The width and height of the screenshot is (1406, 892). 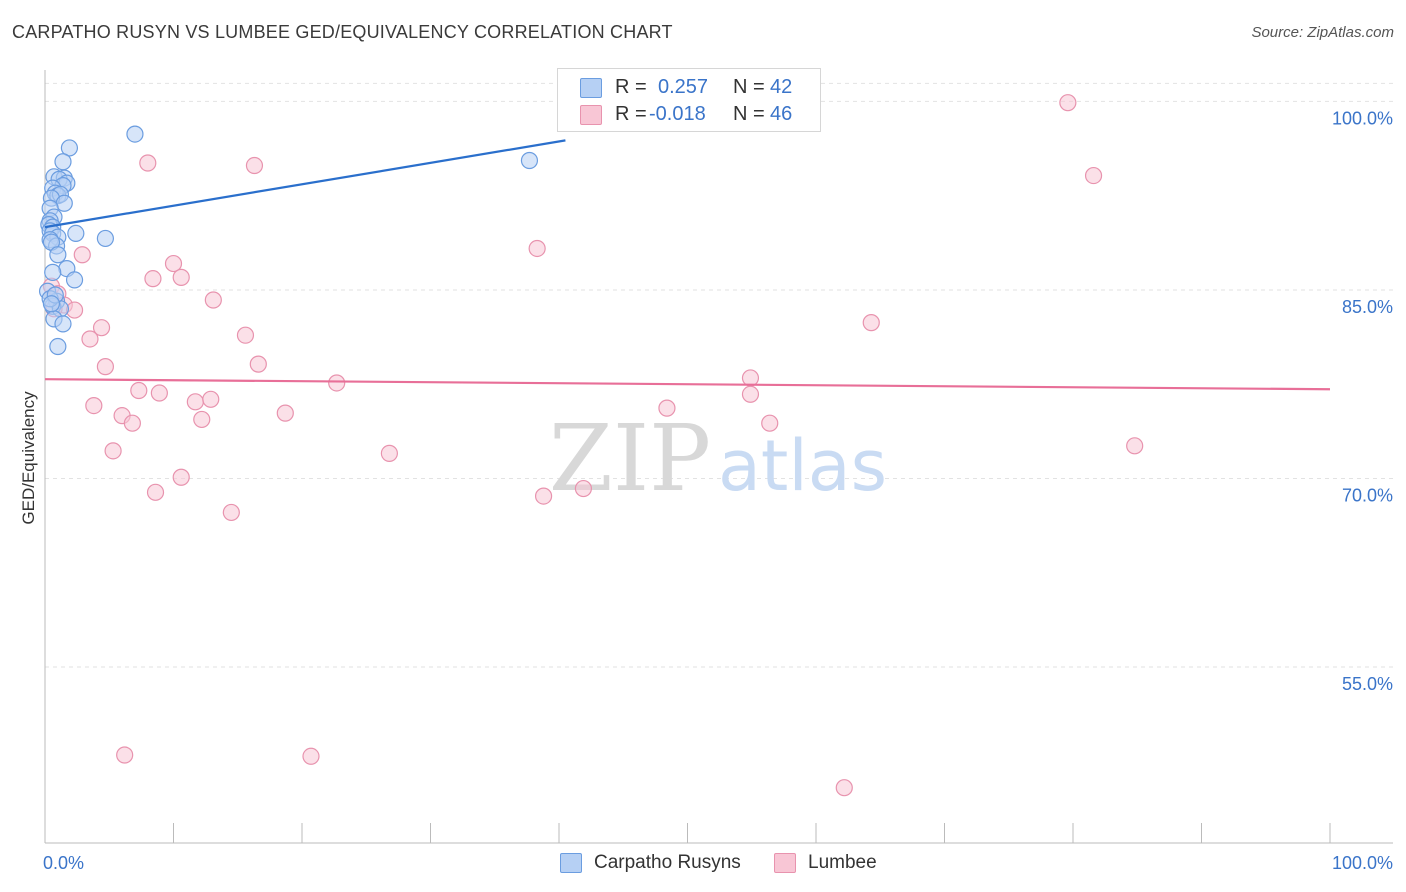 What do you see at coordinates (687, 384) in the screenshot?
I see `trend-line-lumbee` at bounding box center [687, 384].